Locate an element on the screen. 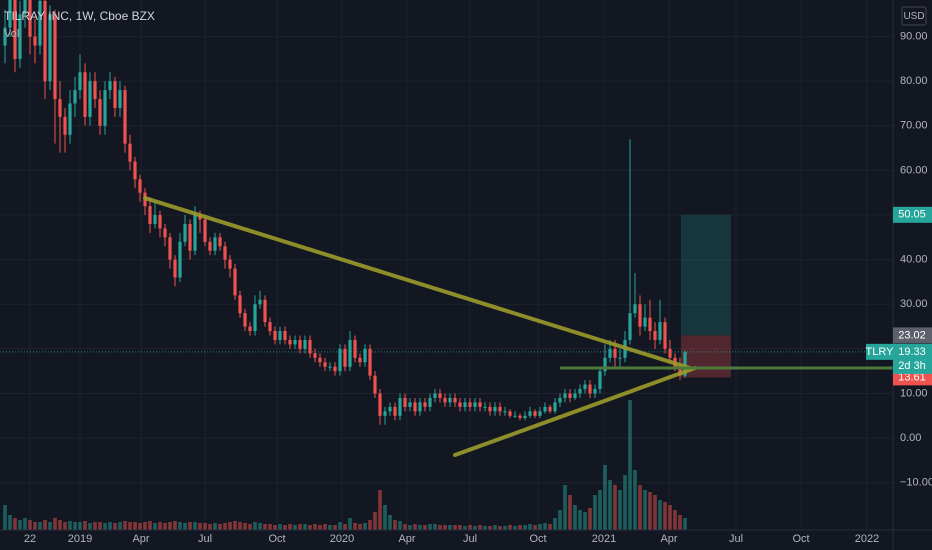 The image size is (932, 550). countdown: 2d 3h is located at coordinates (912, 366).